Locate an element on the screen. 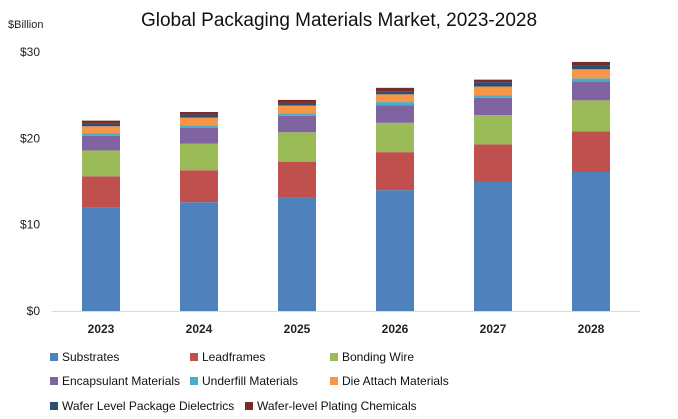 This screenshot has width=678, height=419. legend-label: Underfill Materials is located at coordinates (250, 381).